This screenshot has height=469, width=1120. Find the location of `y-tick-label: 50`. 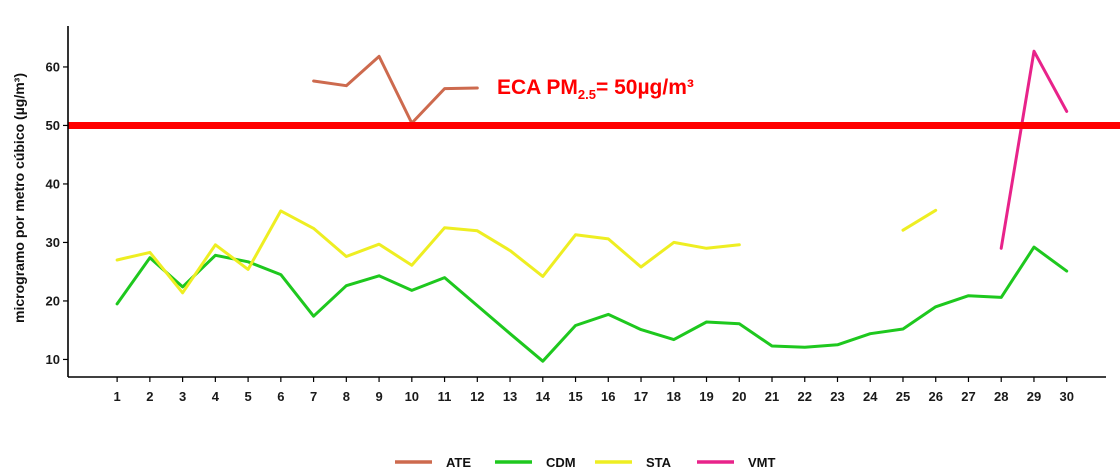

y-tick-label: 50 is located at coordinates (53, 125).